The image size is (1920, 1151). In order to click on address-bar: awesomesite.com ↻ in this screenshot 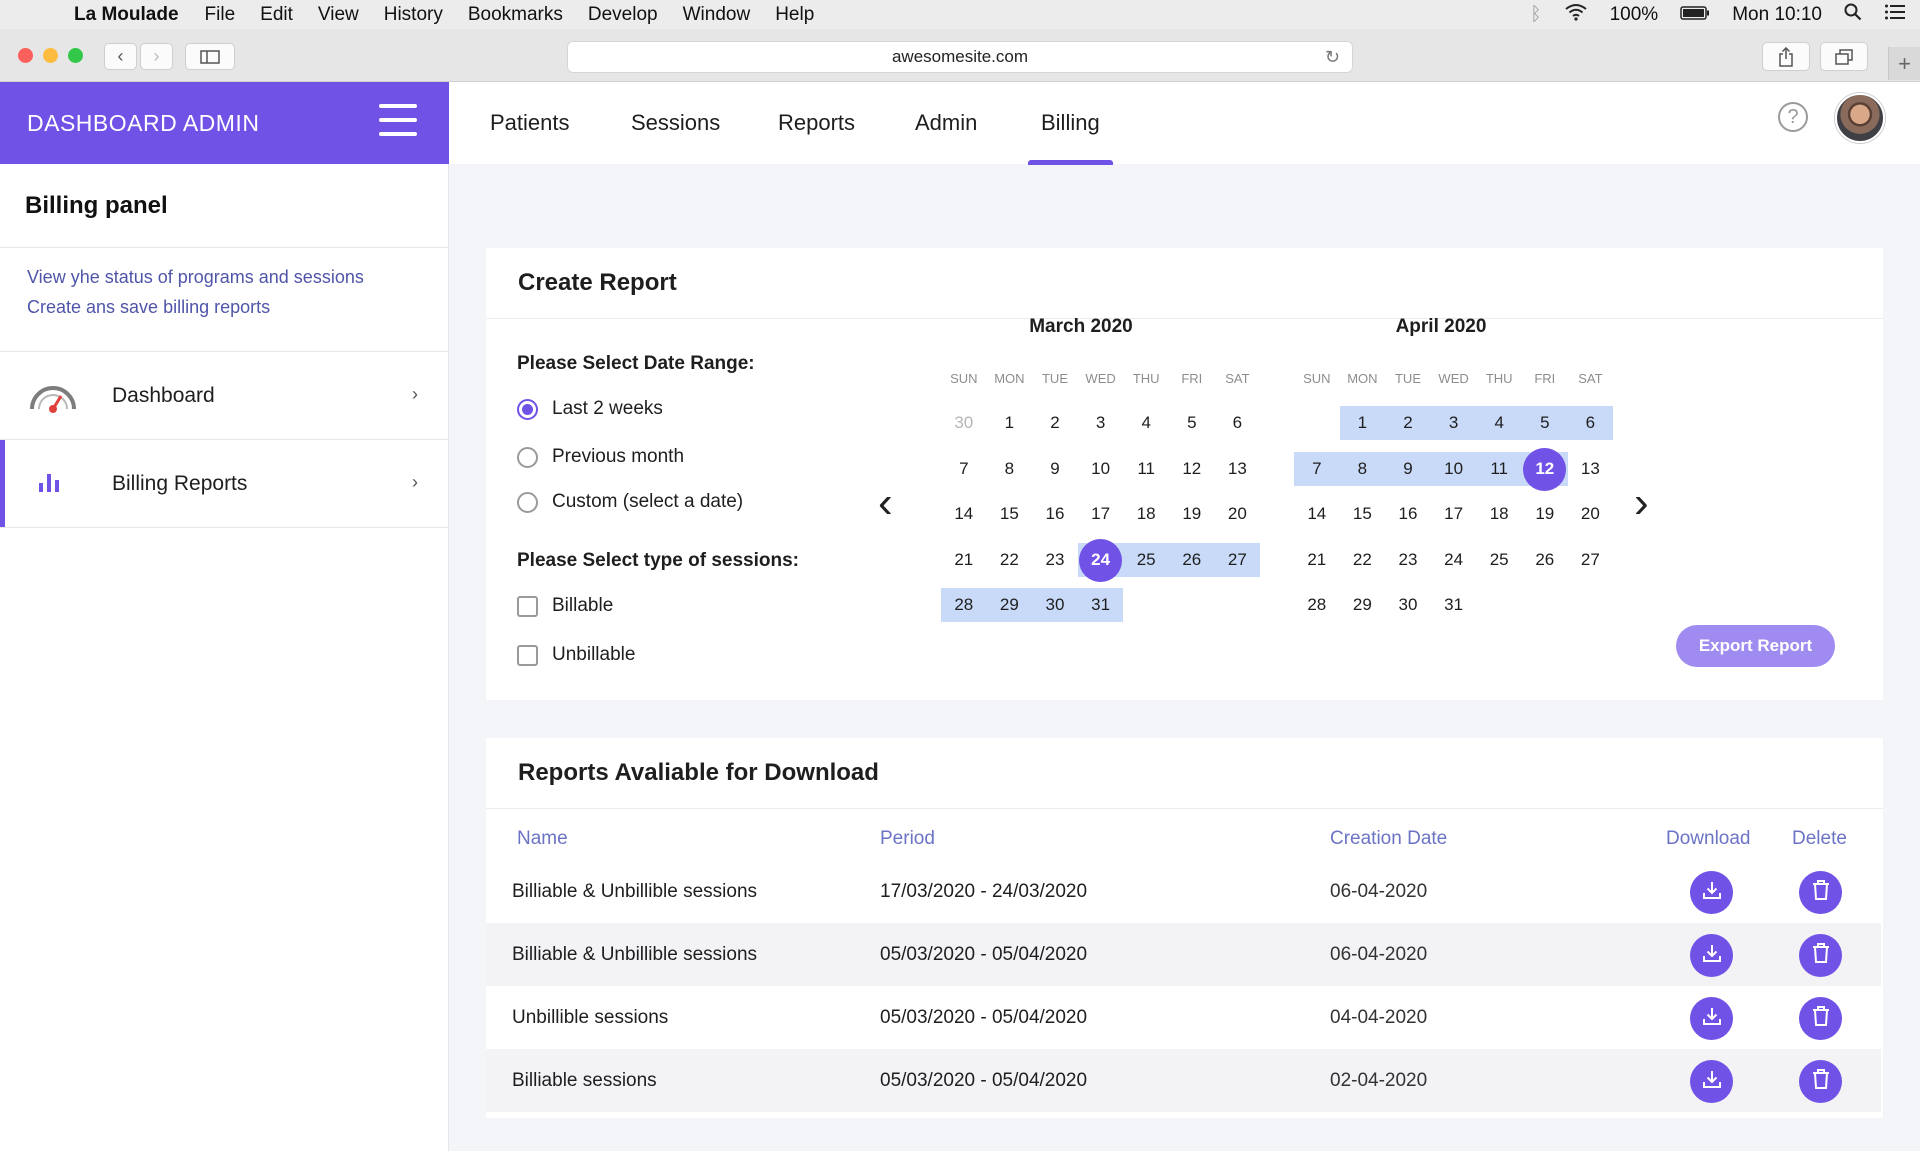, I will do `click(960, 57)`.